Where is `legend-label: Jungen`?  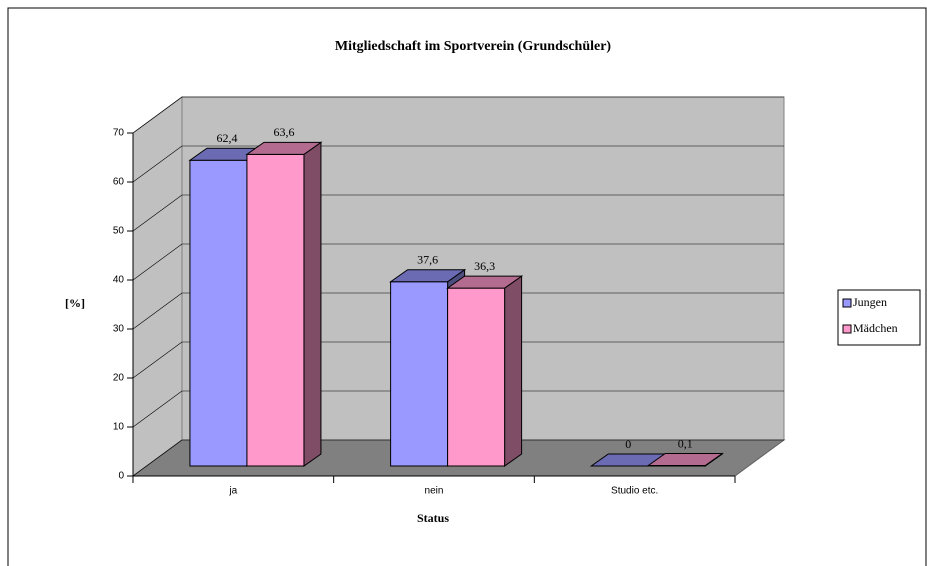 legend-label: Jungen is located at coordinates (870, 302).